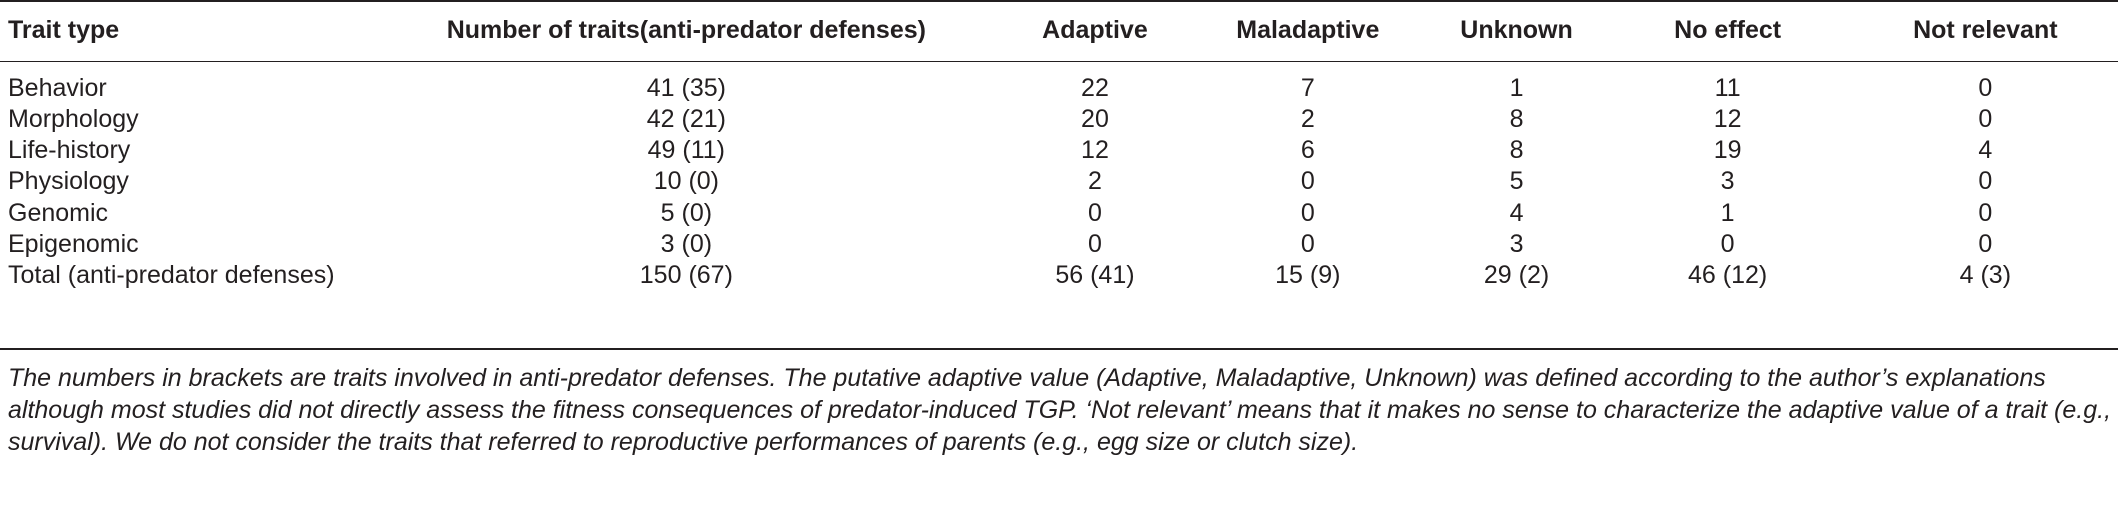  I want to click on cell-maladaptive: 7, so click(1307, 88).